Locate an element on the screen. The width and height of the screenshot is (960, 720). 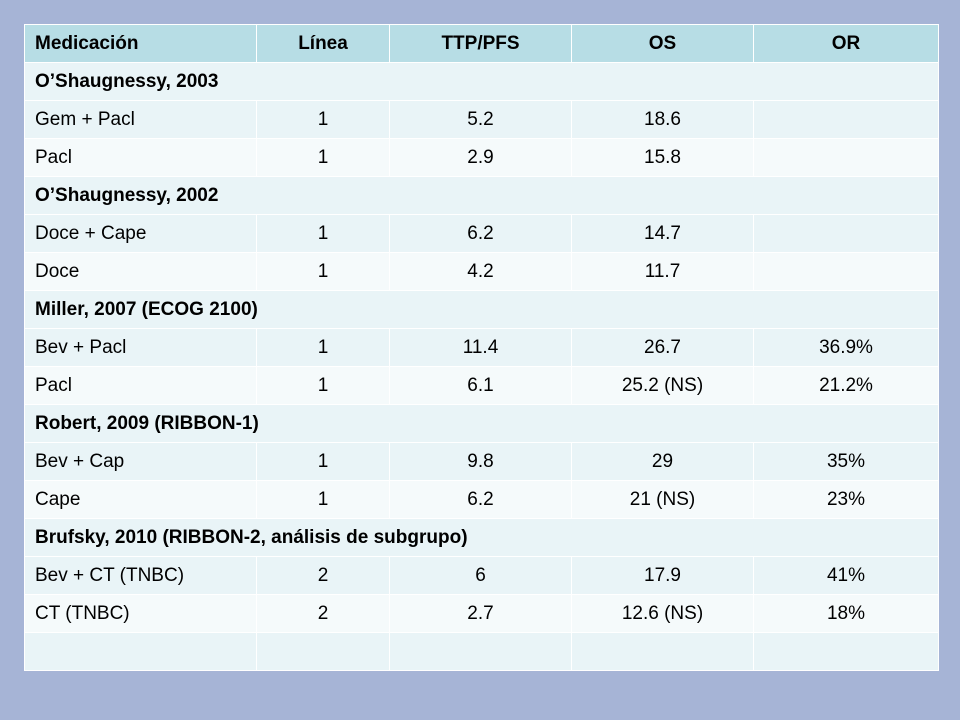
table-row is located at coordinates (481, 651).